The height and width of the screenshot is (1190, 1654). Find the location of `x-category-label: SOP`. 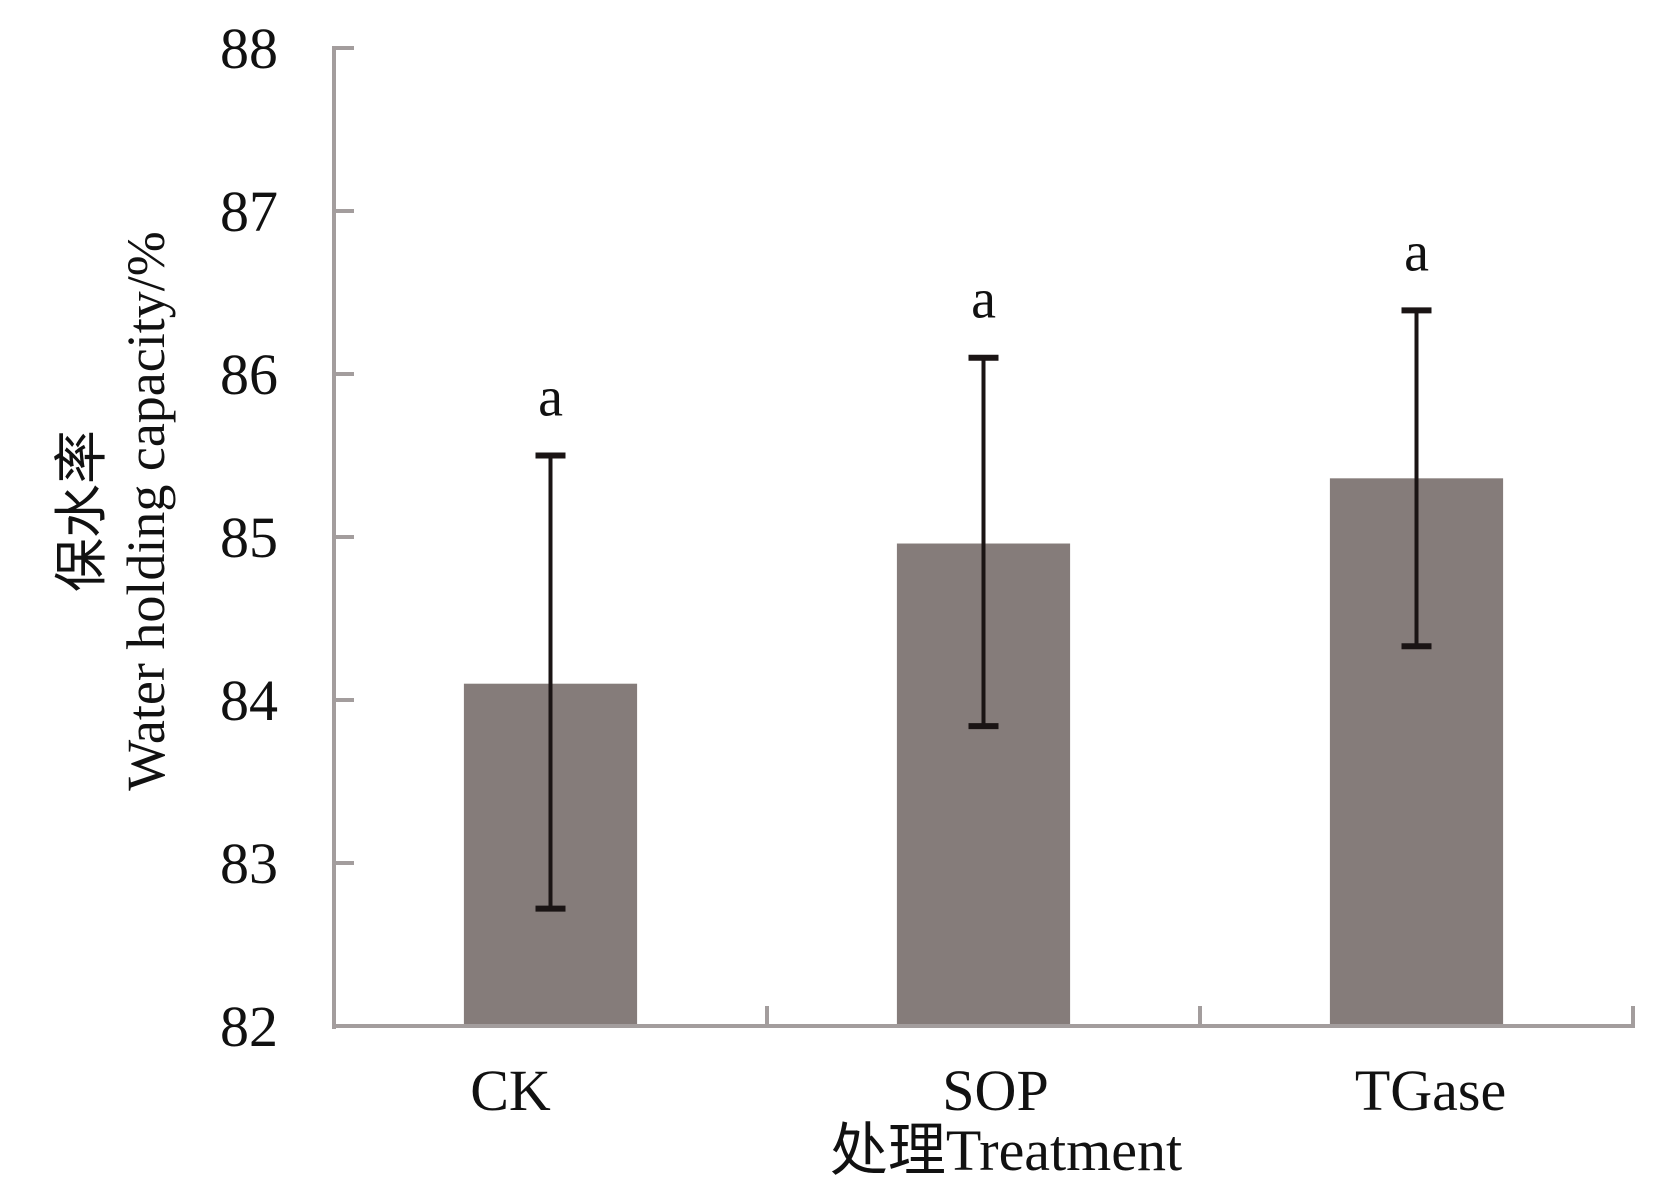

x-category-label: SOP is located at coordinates (995, 1090).